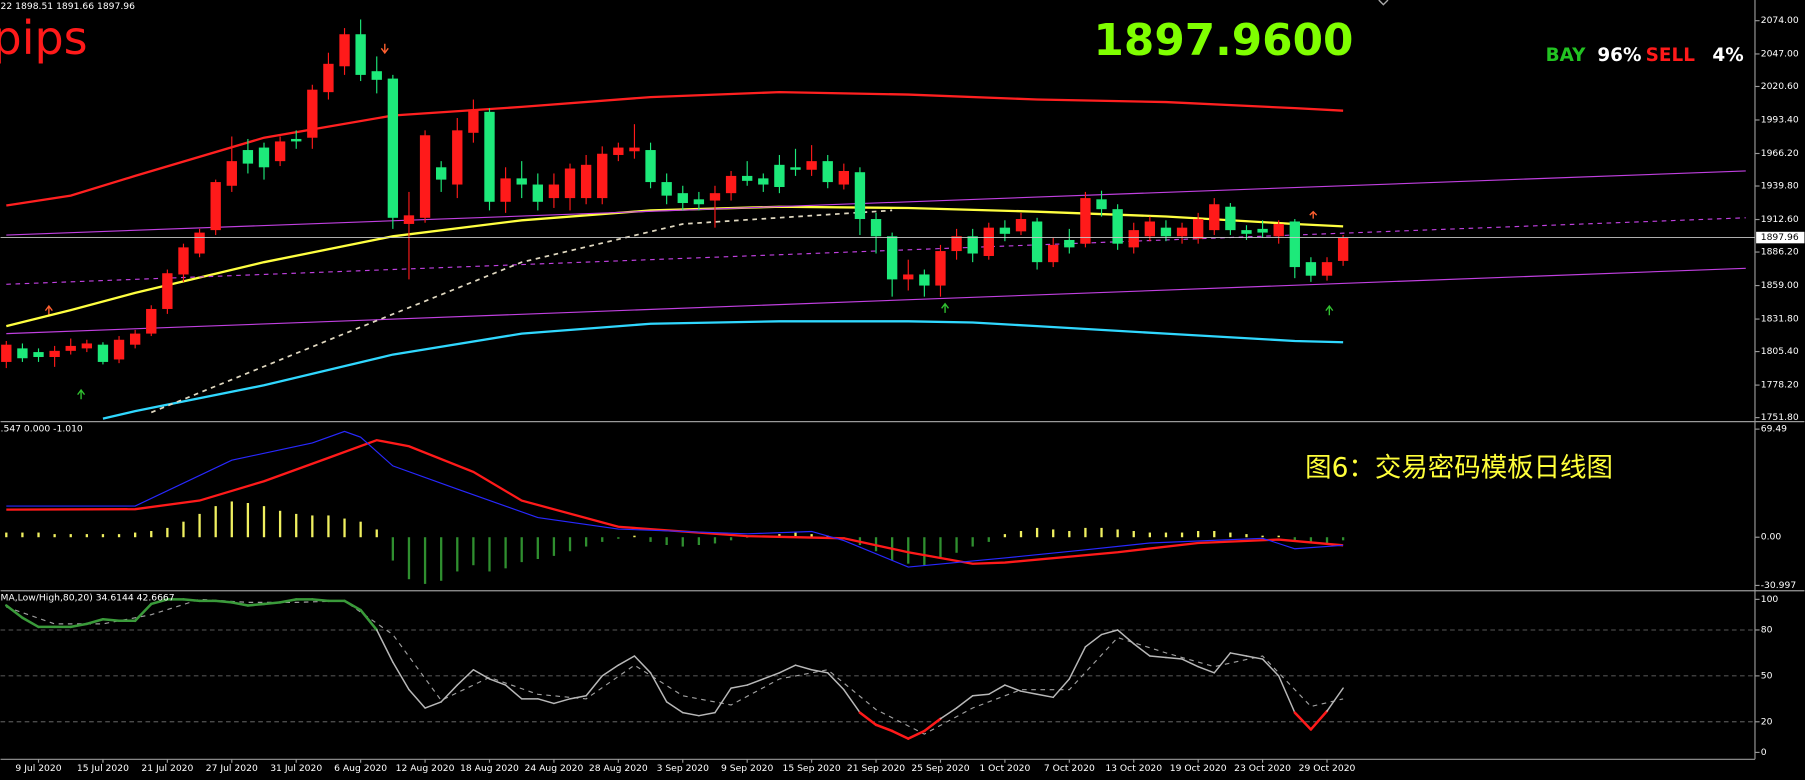 The image size is (1805, 780). I want to click on macd-header: .547 0.000 -1.010, so click(42, 428).